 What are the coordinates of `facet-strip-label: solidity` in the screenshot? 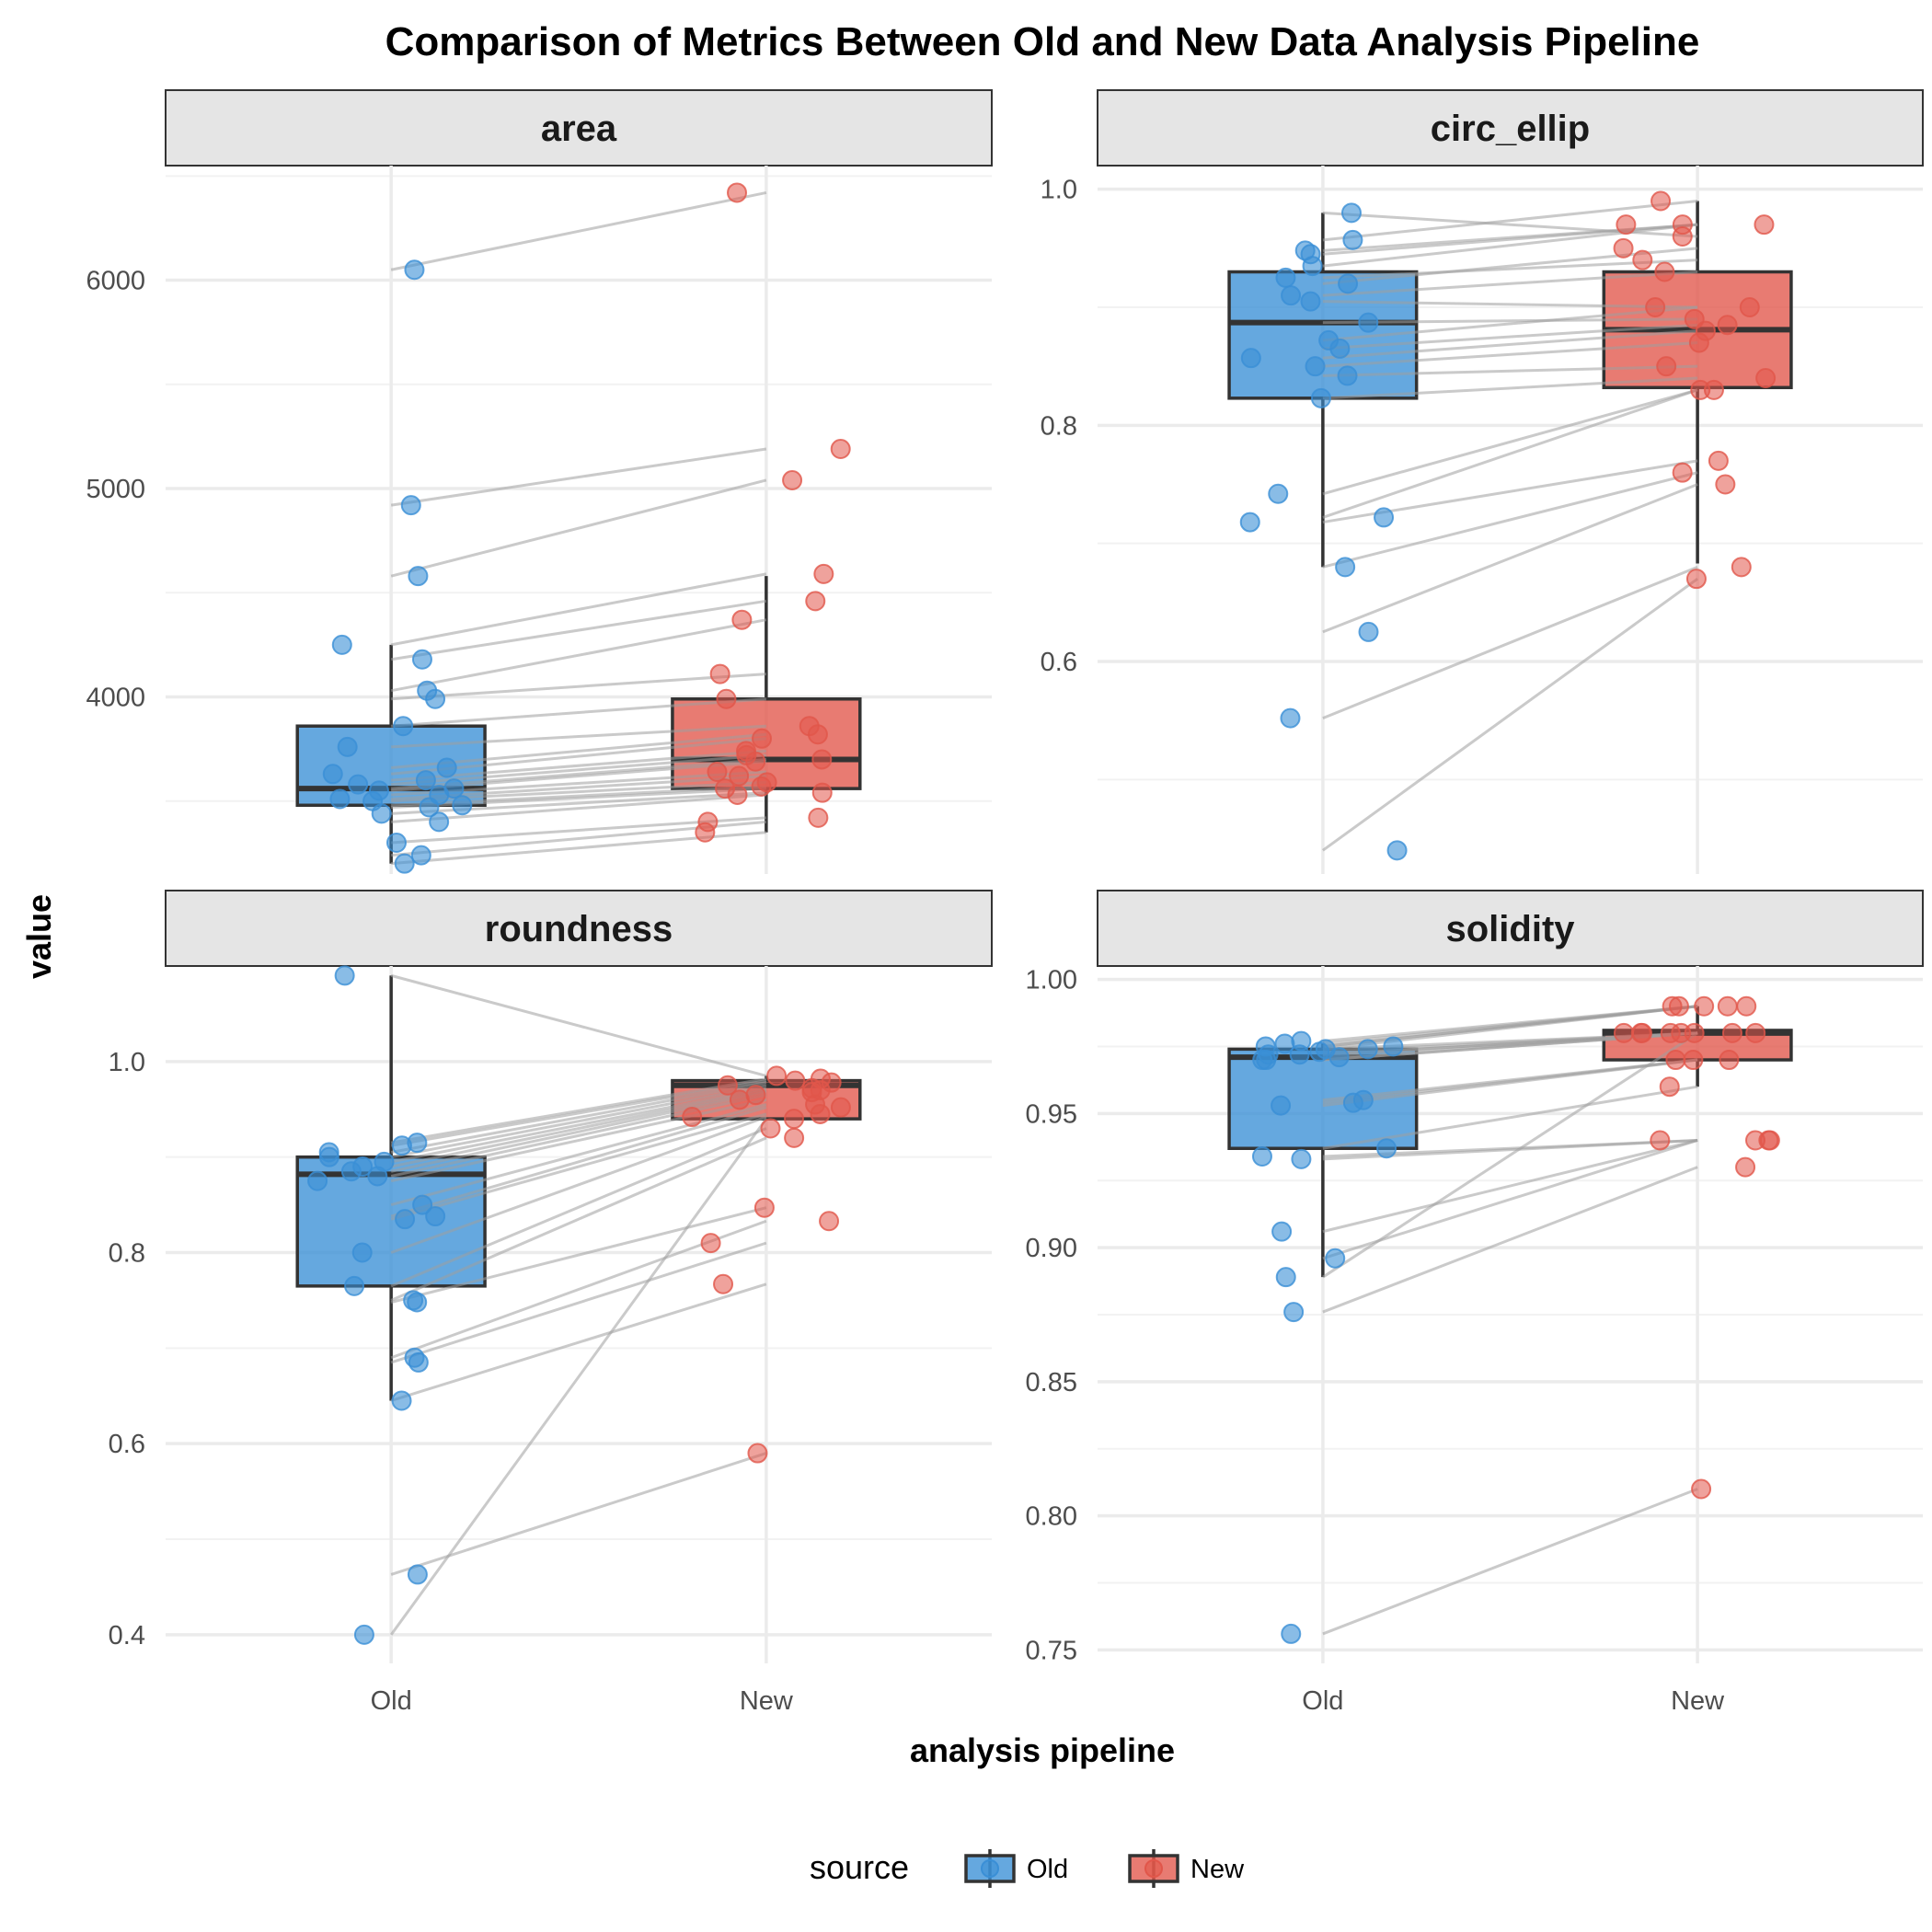 It's located at (1510, 929).